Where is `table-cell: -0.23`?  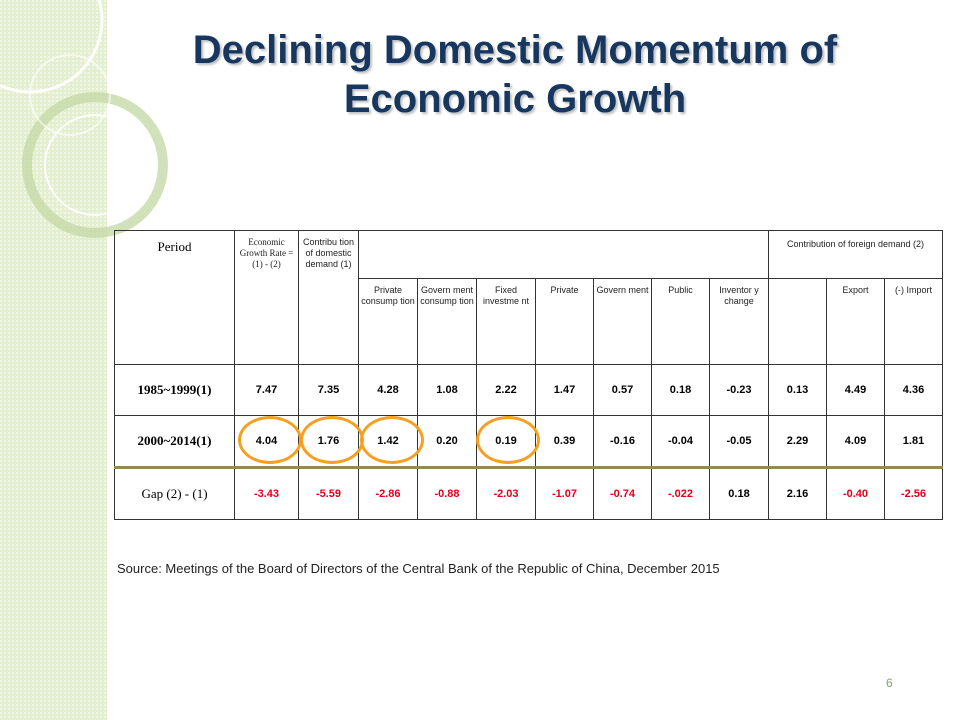
table-cell: -0.23 is located at coordinates (739, 390).